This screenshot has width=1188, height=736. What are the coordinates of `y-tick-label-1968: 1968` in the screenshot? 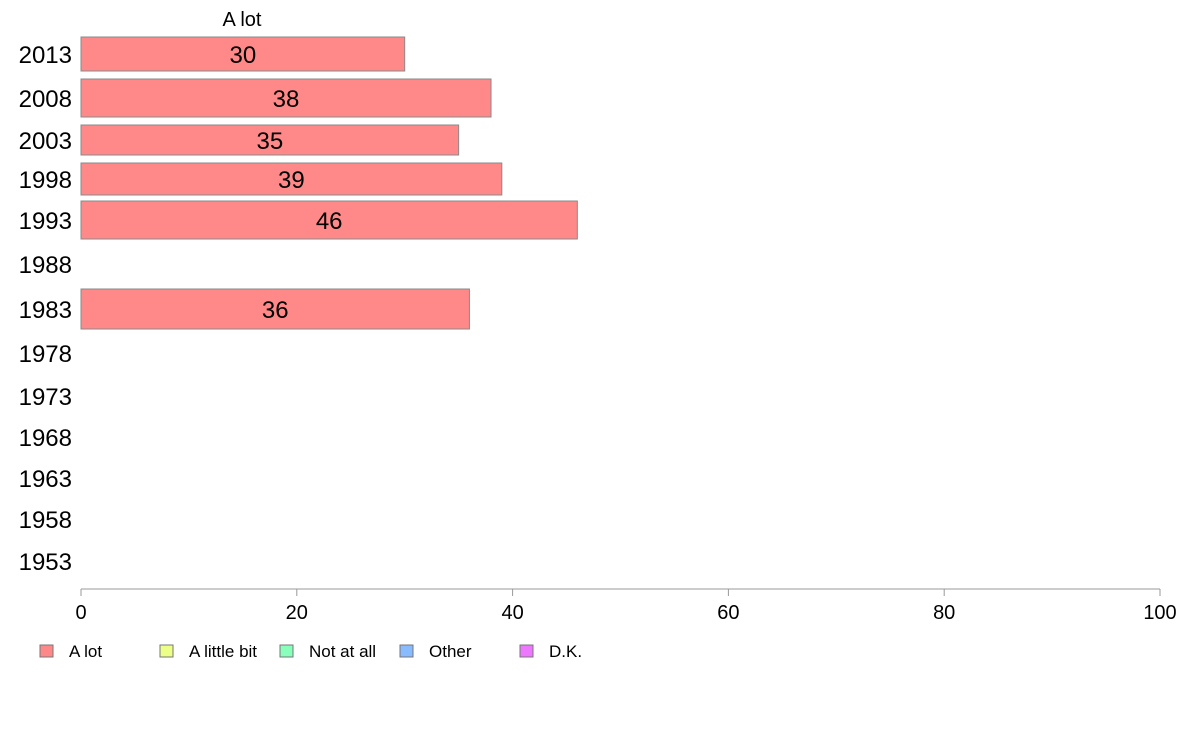 It's located at (45, 438).